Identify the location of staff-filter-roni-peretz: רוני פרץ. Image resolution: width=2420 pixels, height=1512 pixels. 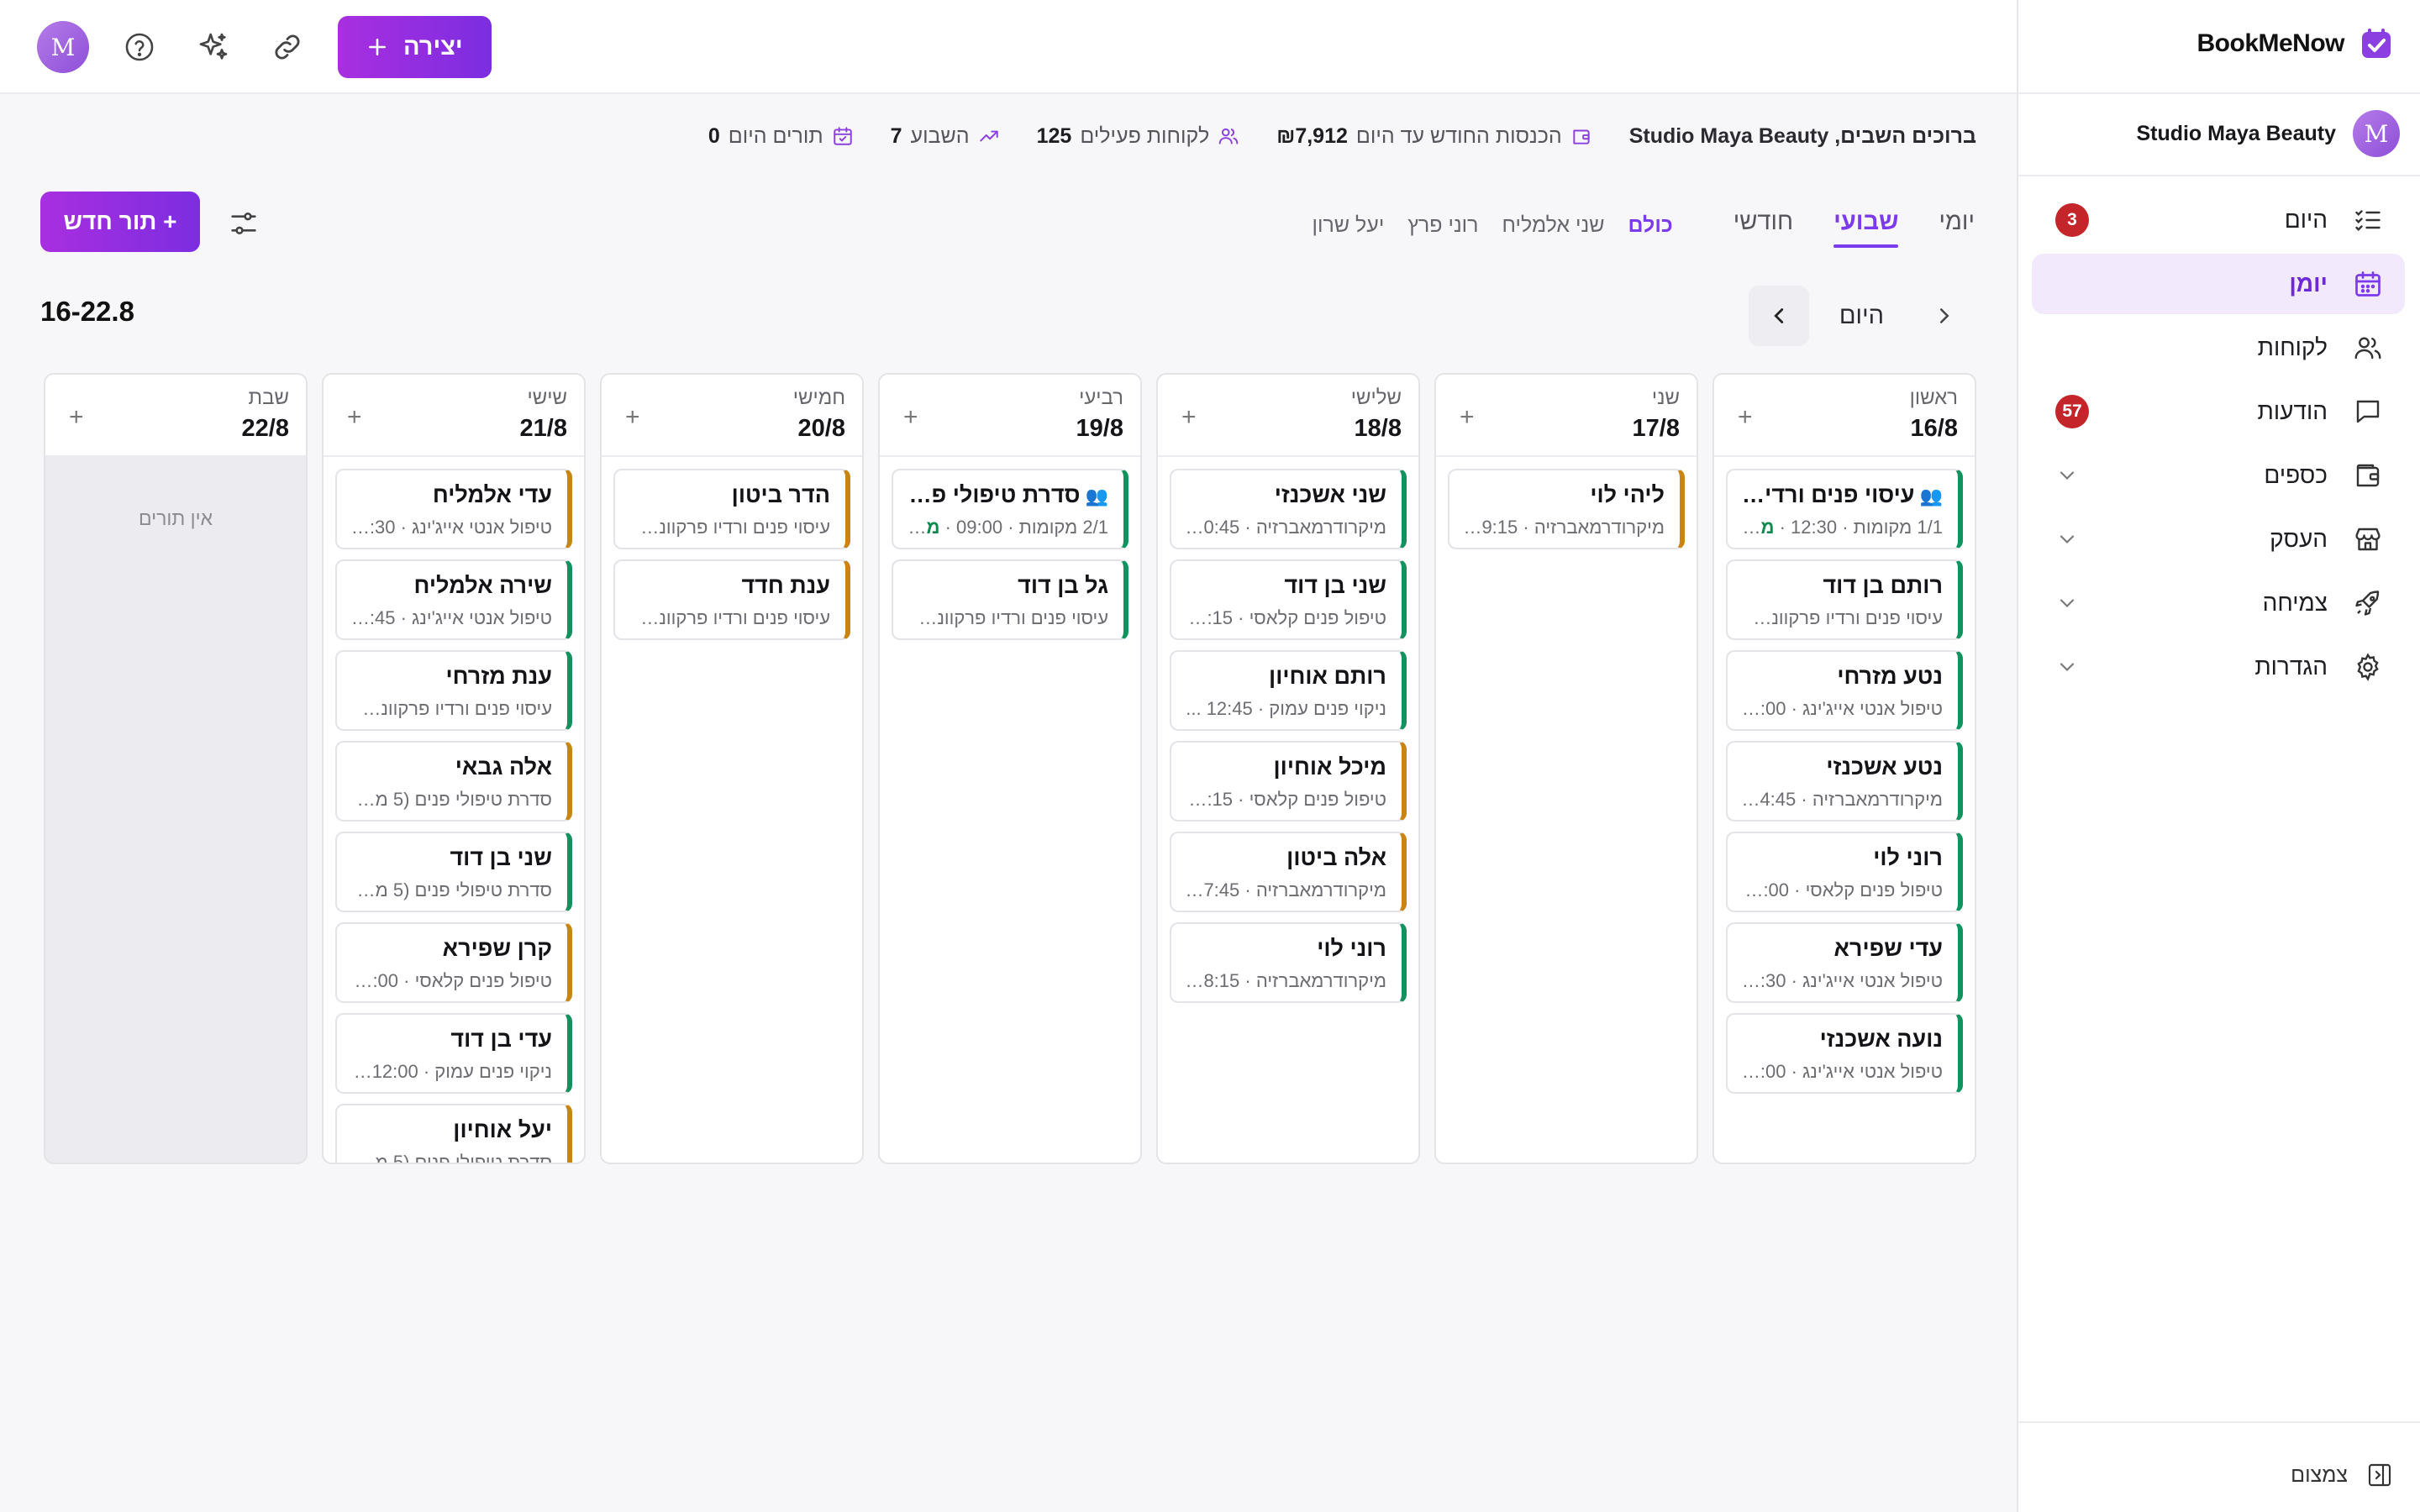
(1443, 225).